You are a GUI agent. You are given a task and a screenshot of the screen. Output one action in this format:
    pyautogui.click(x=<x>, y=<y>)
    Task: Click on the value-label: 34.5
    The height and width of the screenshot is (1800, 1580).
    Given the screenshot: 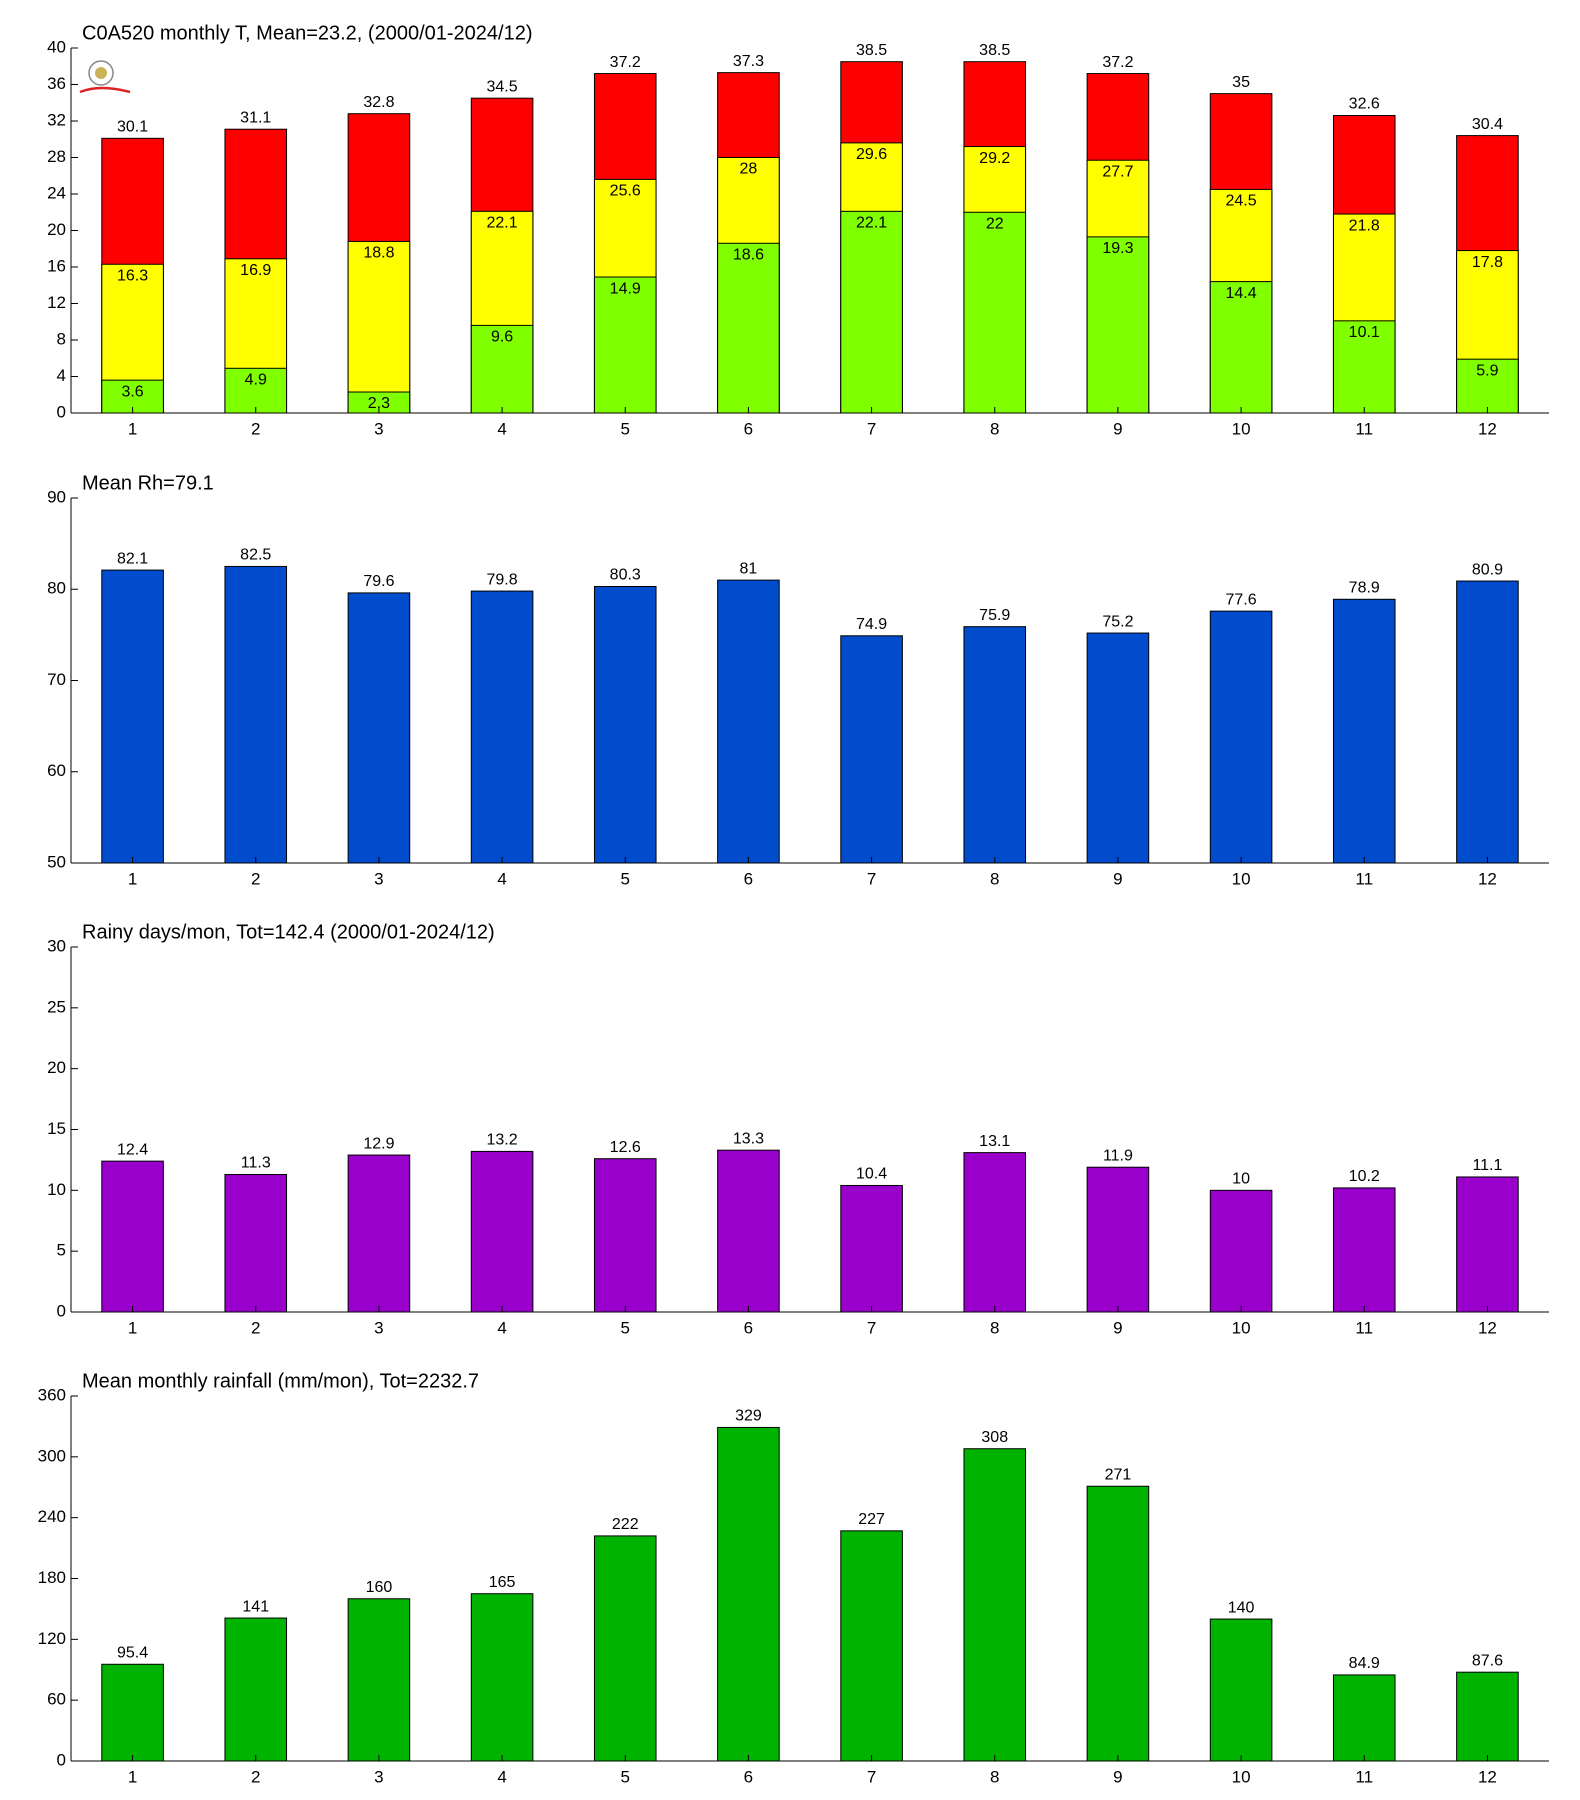 What is the action you would take?
    pyautogui.click(x=502, y=86)
    